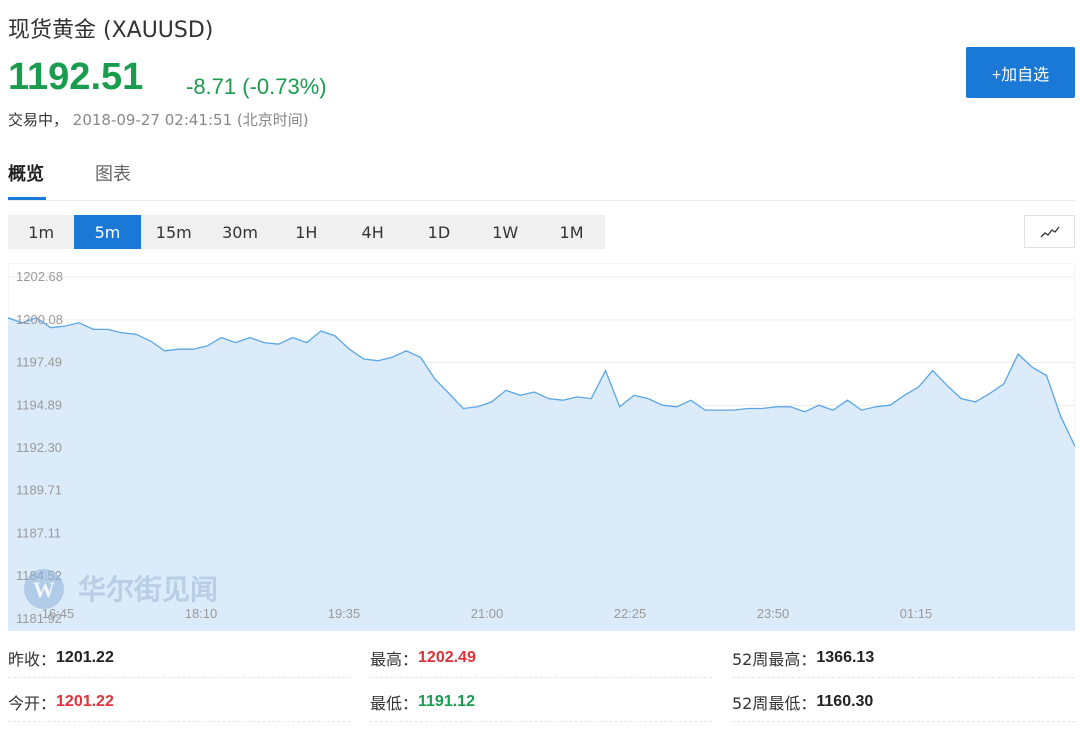 The width and height of the screenshot is (1080, 732). Describe the element at coordinates (27, 180) in the screenshot. I see `tab-overview: 概览` at that location.